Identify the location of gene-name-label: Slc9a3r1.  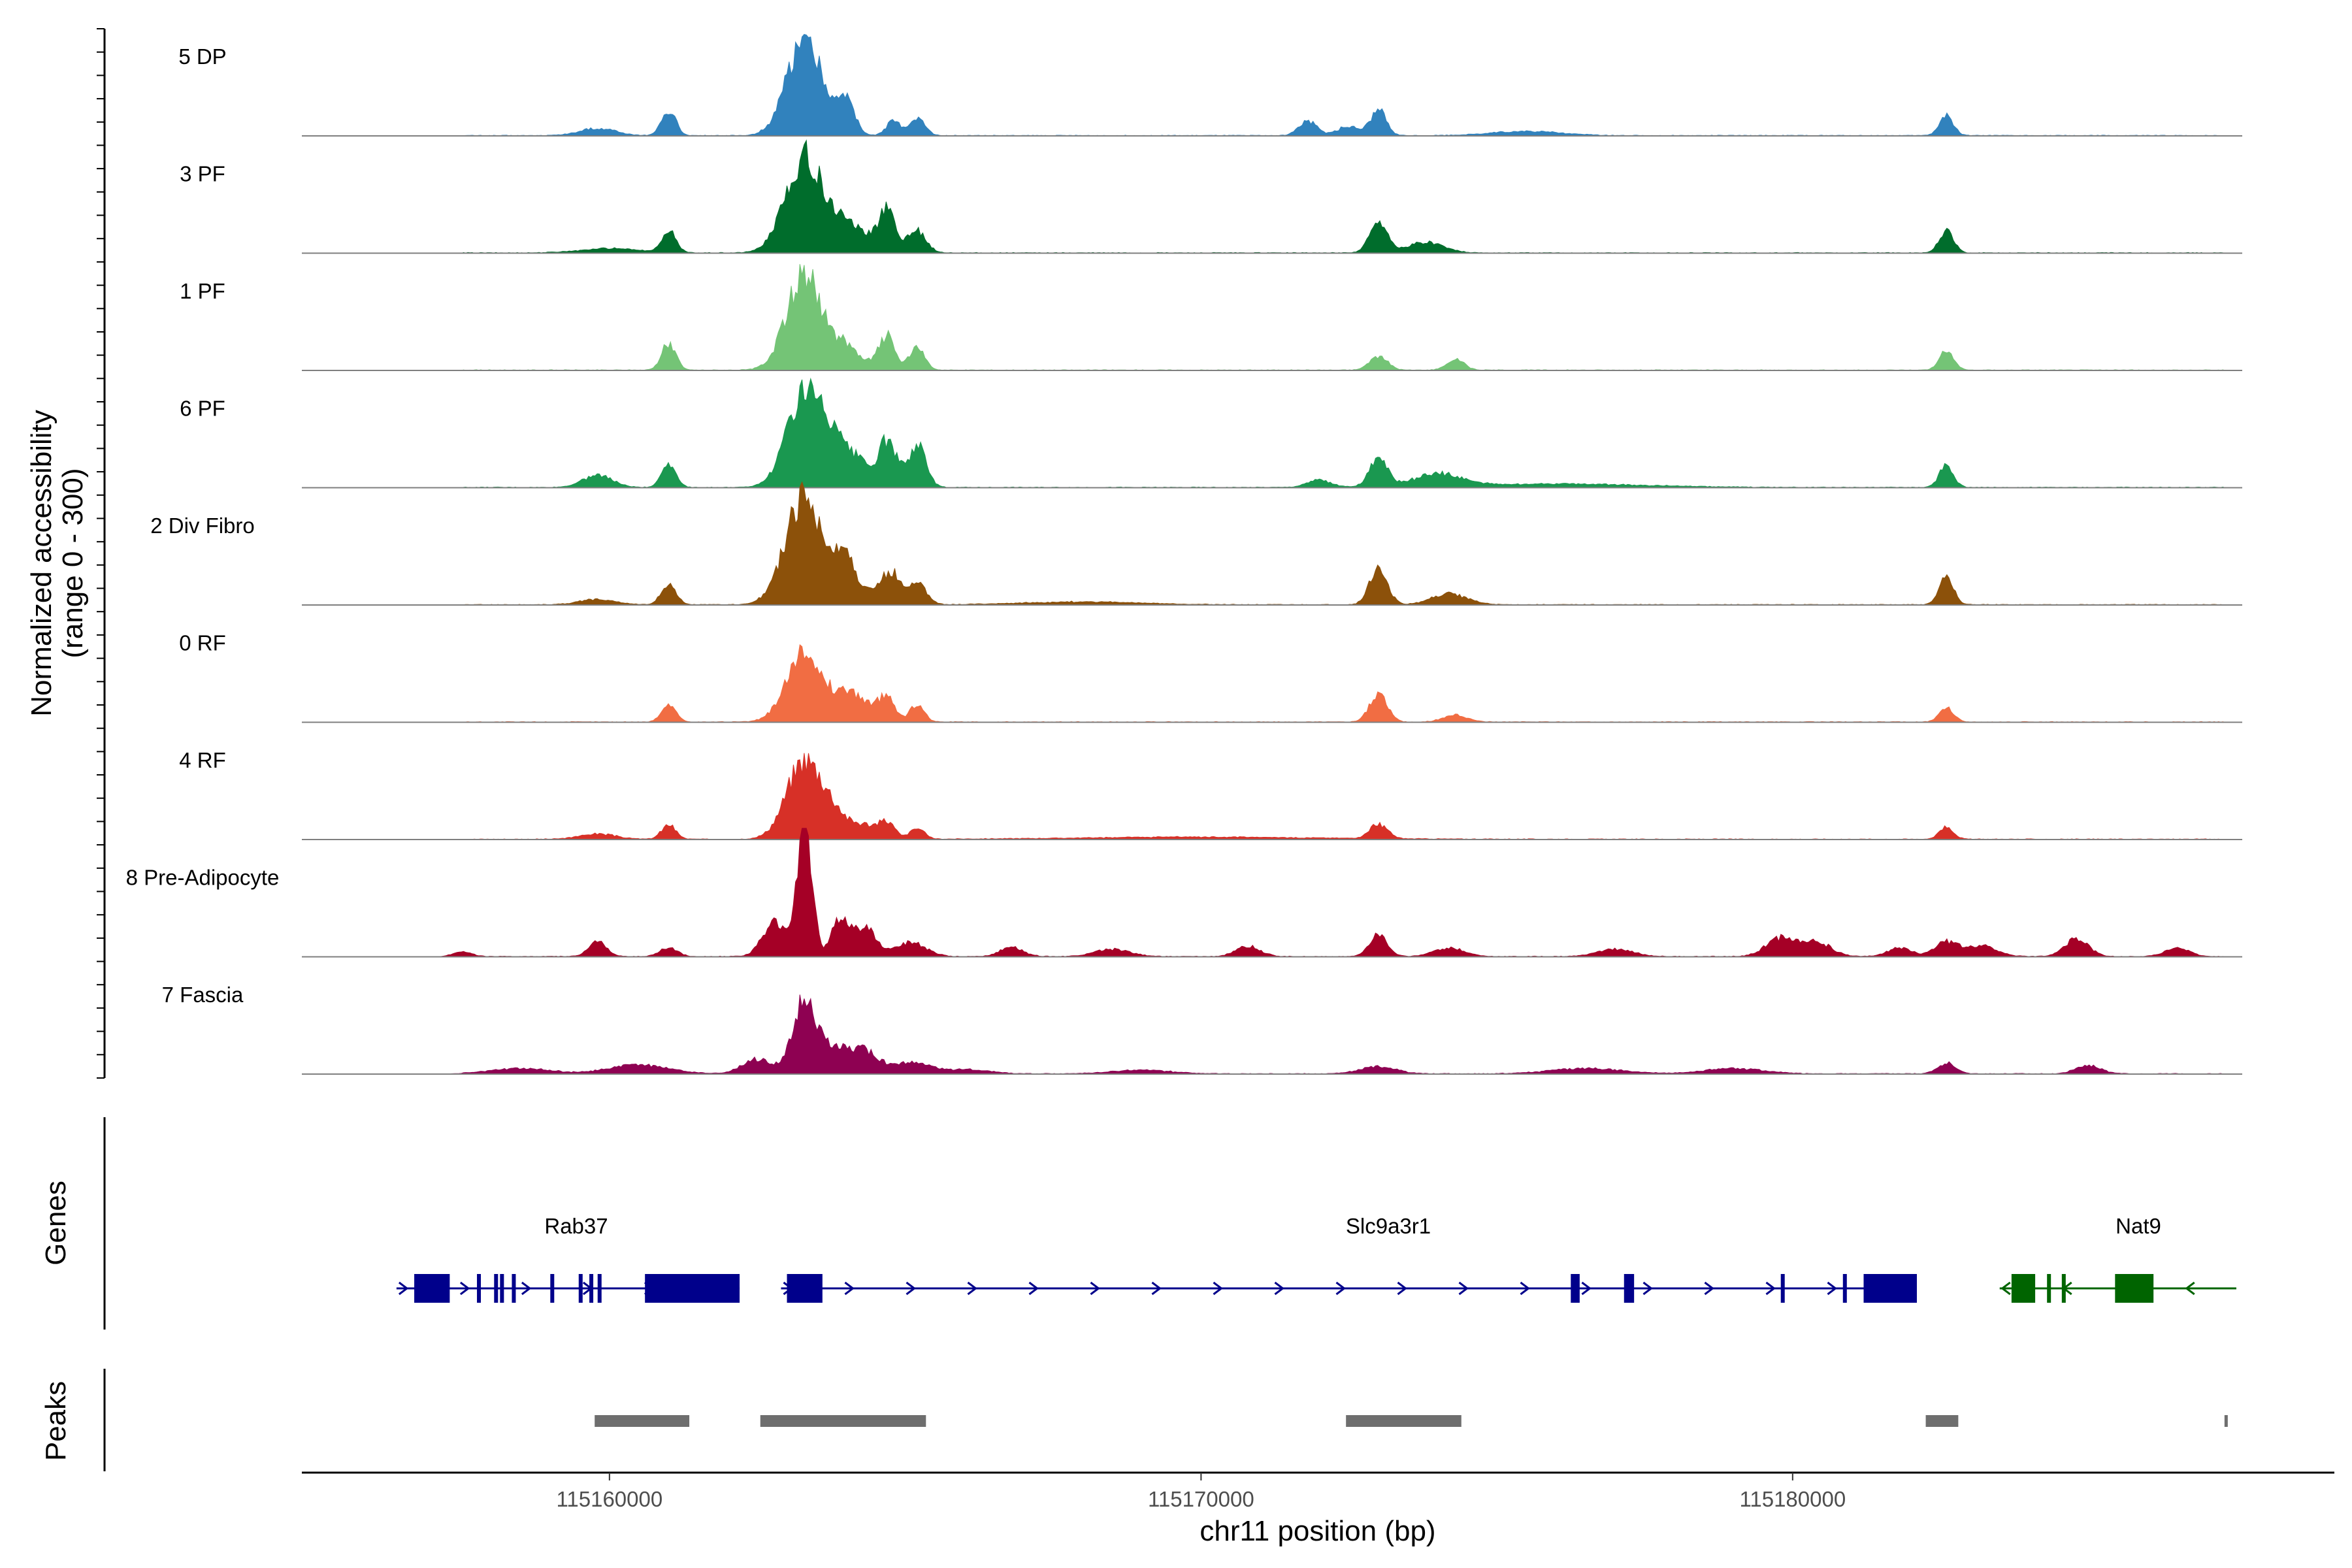
(1388, 1226).